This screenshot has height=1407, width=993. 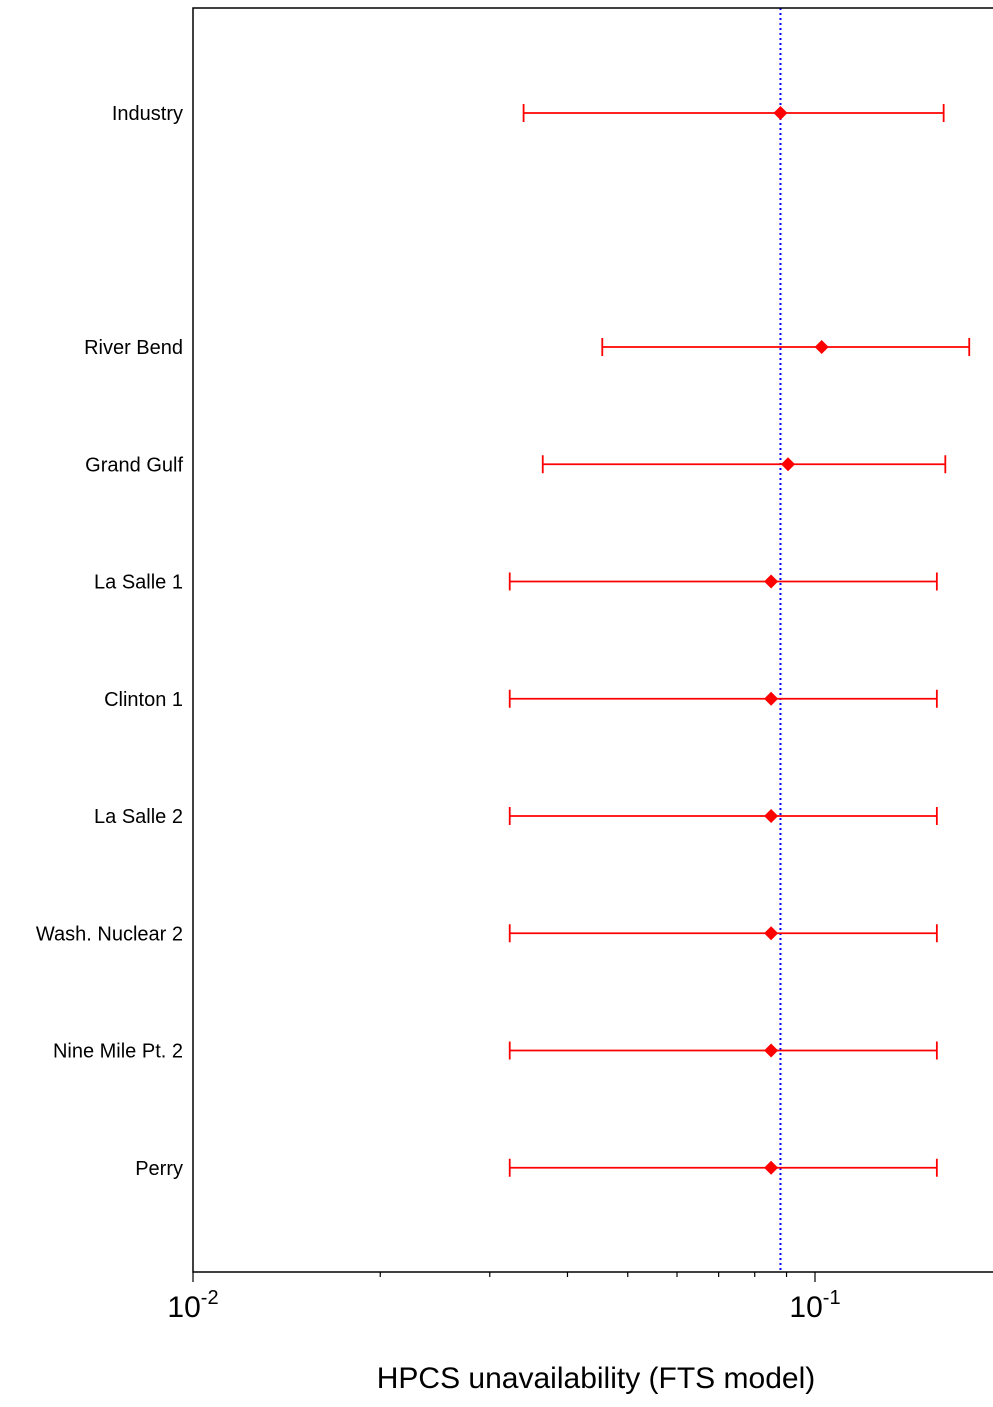 What do you see at coordinates (118, 1052) in the screenshot?
I see `category-label: Nine Mile Pt. 2` at bounding box center [118, 1052].